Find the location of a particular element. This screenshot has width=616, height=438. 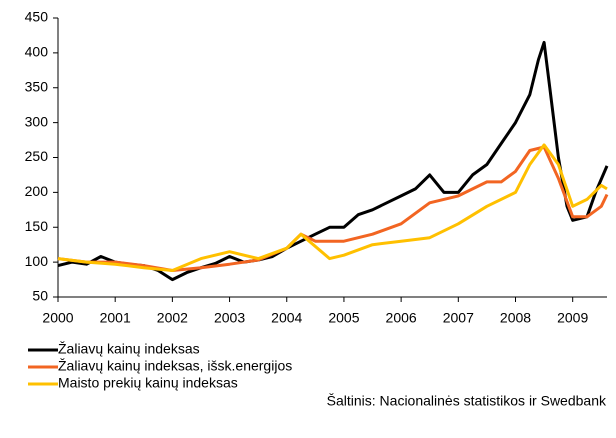

x-tick-label: 2009 is located at coordinates (572, 318).